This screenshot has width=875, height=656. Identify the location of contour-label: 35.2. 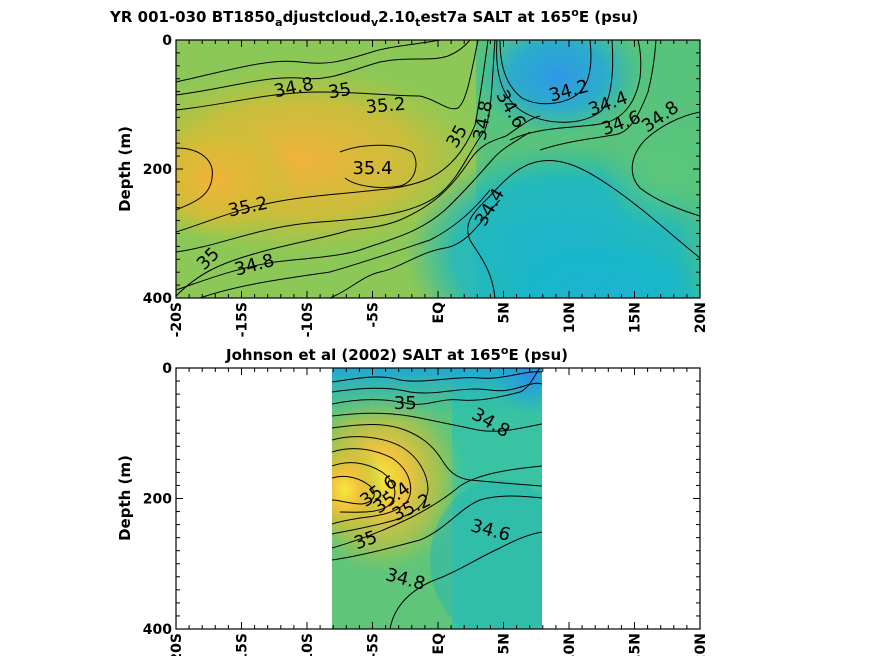
(386, 106).